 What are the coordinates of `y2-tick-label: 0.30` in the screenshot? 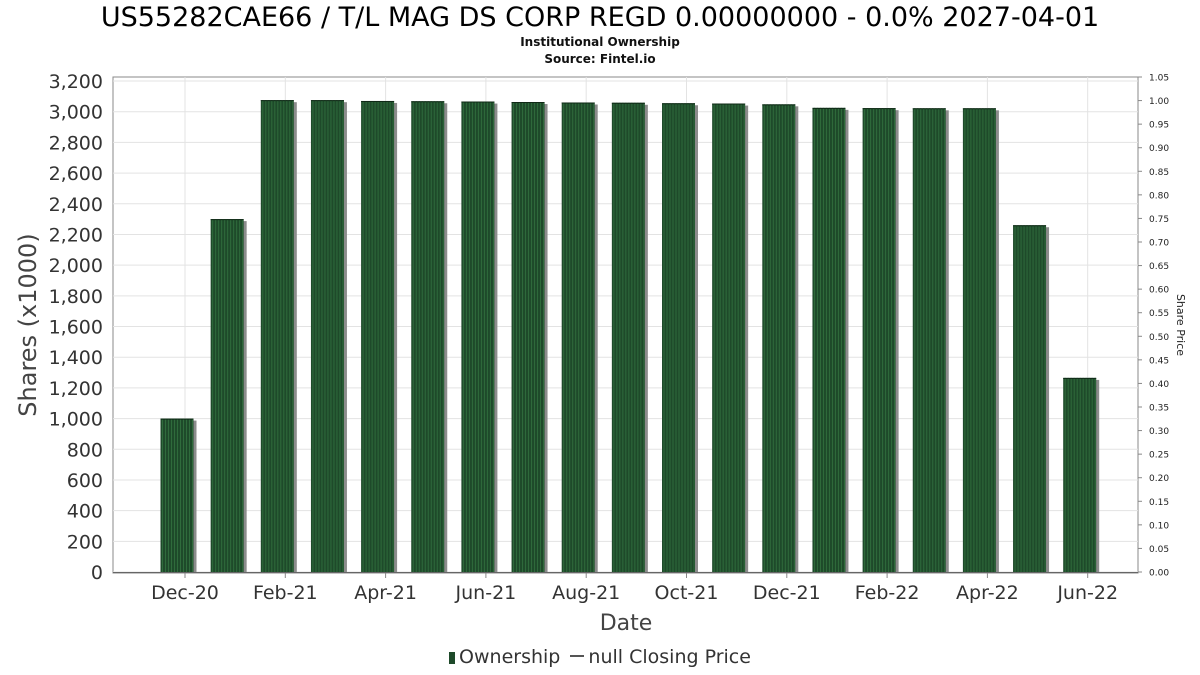 It's located at (1159, 432).